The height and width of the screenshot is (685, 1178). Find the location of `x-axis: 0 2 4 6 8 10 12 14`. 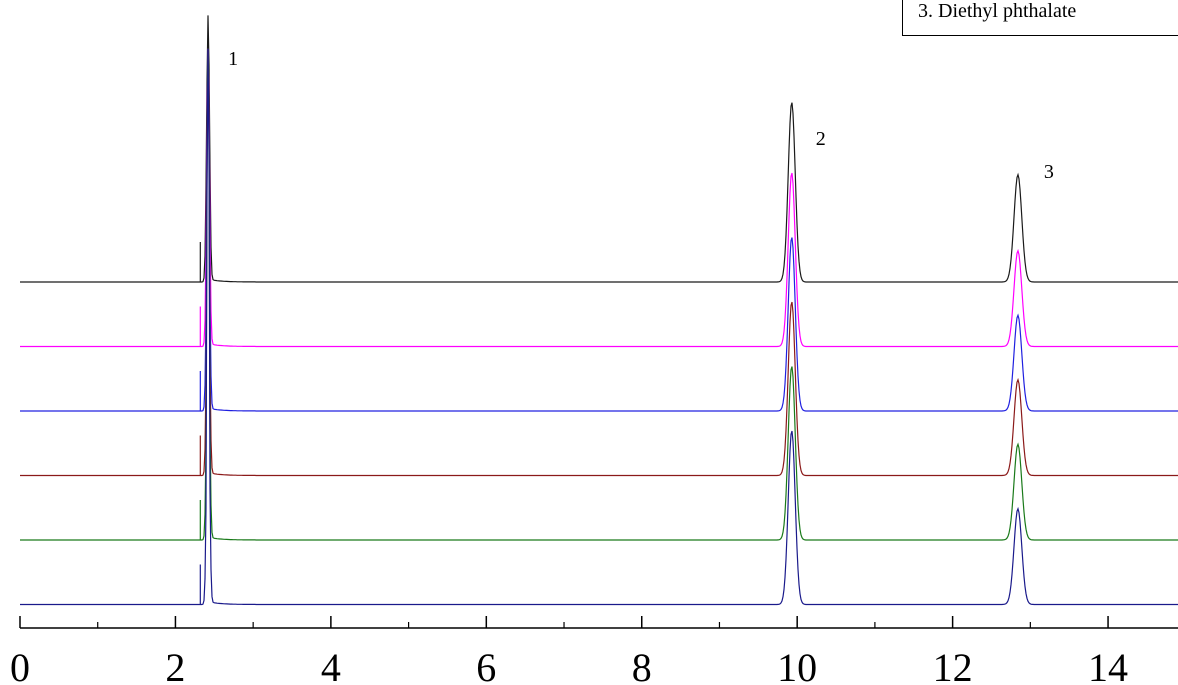

x-axis: 0 2 4 6 8 10 12 14 is located at coordinates (594, 650).